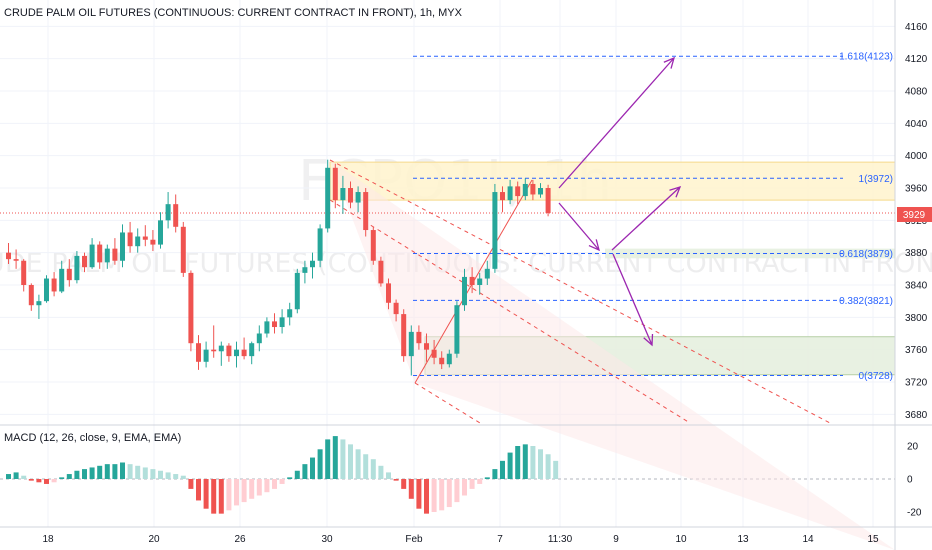  Describe the element at coordinates (866, 254) in the screenshot. I see `fib-level-label: 0.618(3879)` at that location.